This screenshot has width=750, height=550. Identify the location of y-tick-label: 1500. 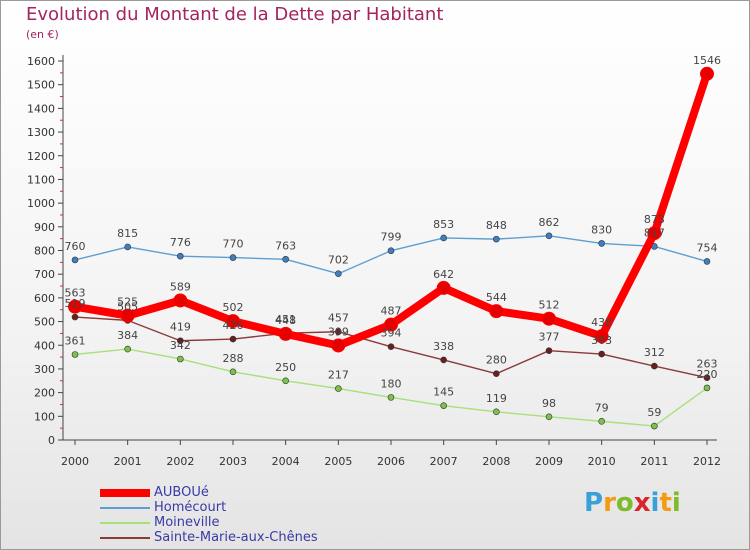
(41, 85).